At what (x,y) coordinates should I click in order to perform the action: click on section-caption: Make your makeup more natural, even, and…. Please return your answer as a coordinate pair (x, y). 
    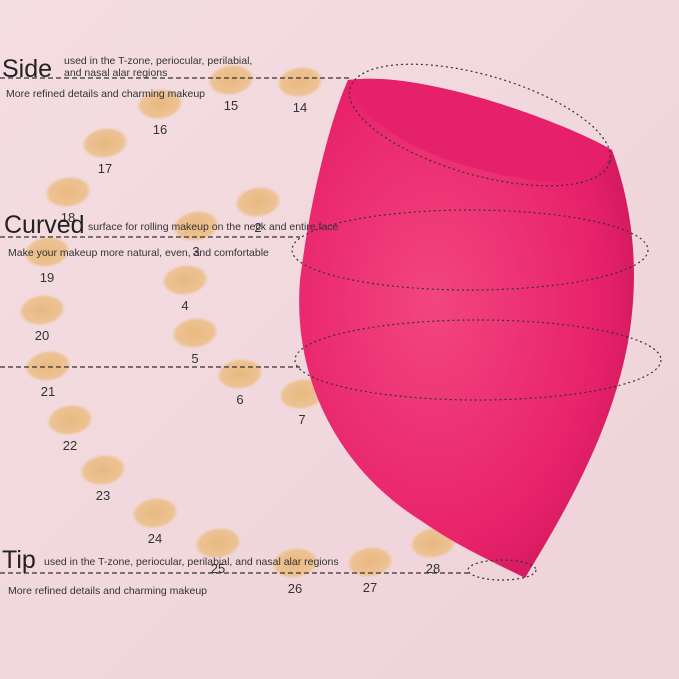
    Looking at the image, I should click on (138, 253).